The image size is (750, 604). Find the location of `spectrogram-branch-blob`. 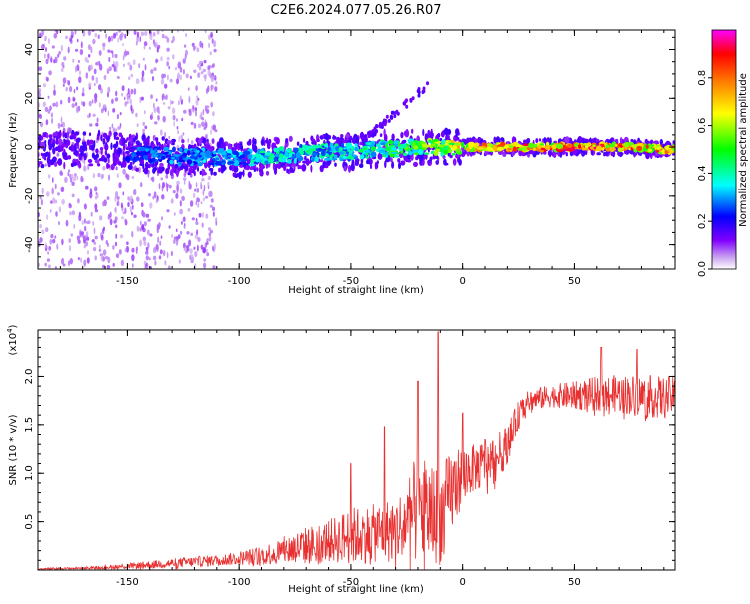

spectrogram-branch-blob is located at coordinates (383, 123).